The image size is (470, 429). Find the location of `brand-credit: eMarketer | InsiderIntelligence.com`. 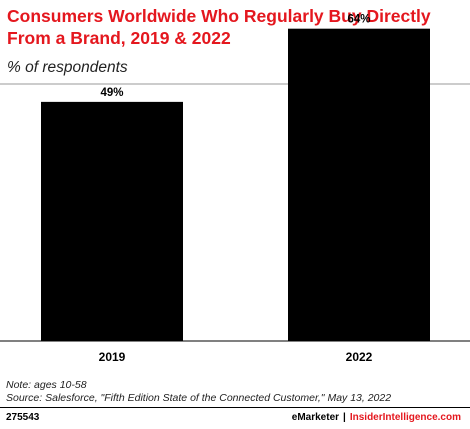

brand-credit: eMarketer | InsiderIntelligence.com is located at coordinates (376, 417).